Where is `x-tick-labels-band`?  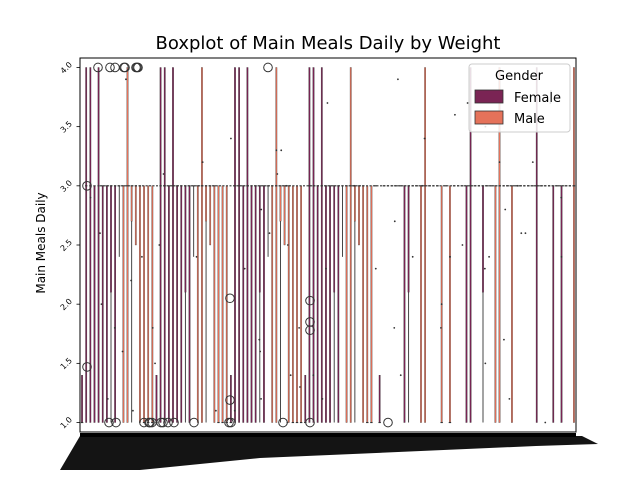 x-tick-labels-band is located at coordinates (329, 453).